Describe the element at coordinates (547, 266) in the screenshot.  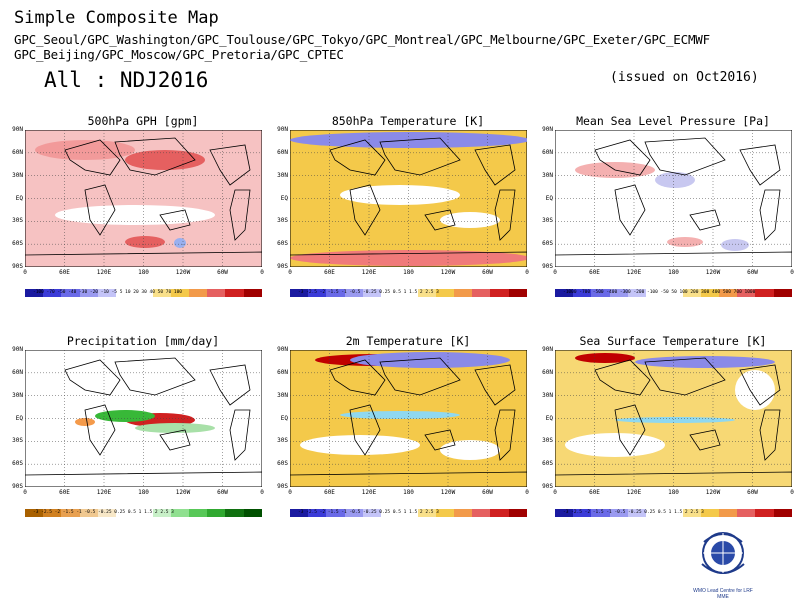
I see `latitude-label: 90S` at that location.